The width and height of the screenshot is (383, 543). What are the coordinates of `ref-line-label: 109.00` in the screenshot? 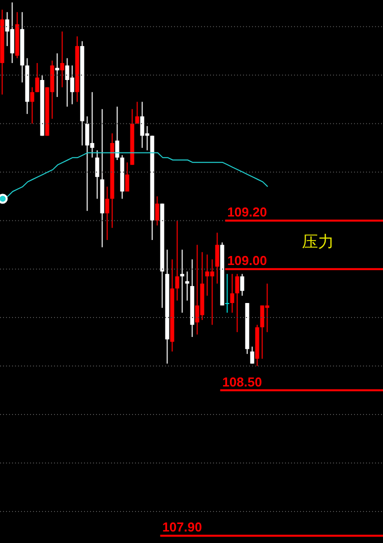 It's located at (247, 260).